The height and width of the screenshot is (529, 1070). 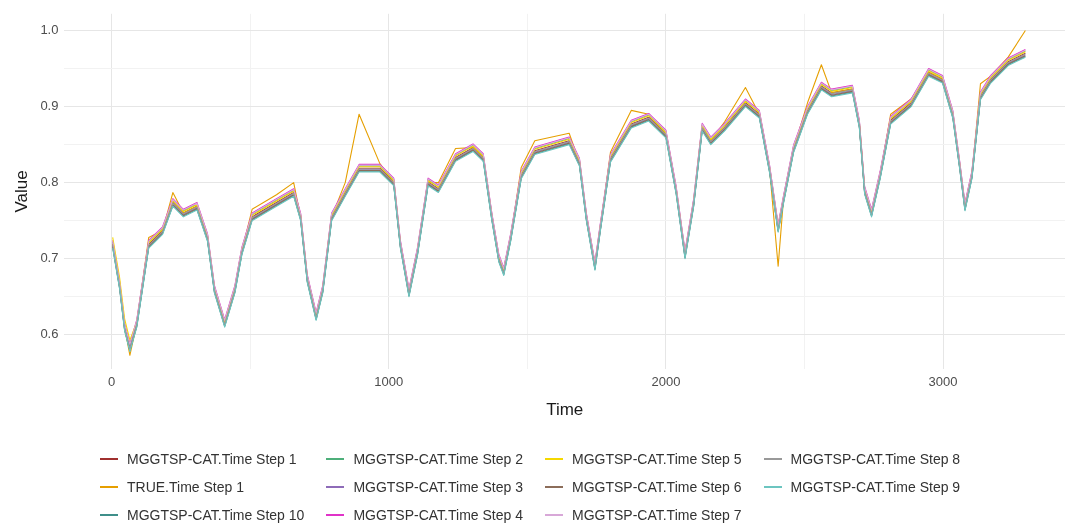 I want to click on y-tick-label: 1.0, so click(x=49, y=30).